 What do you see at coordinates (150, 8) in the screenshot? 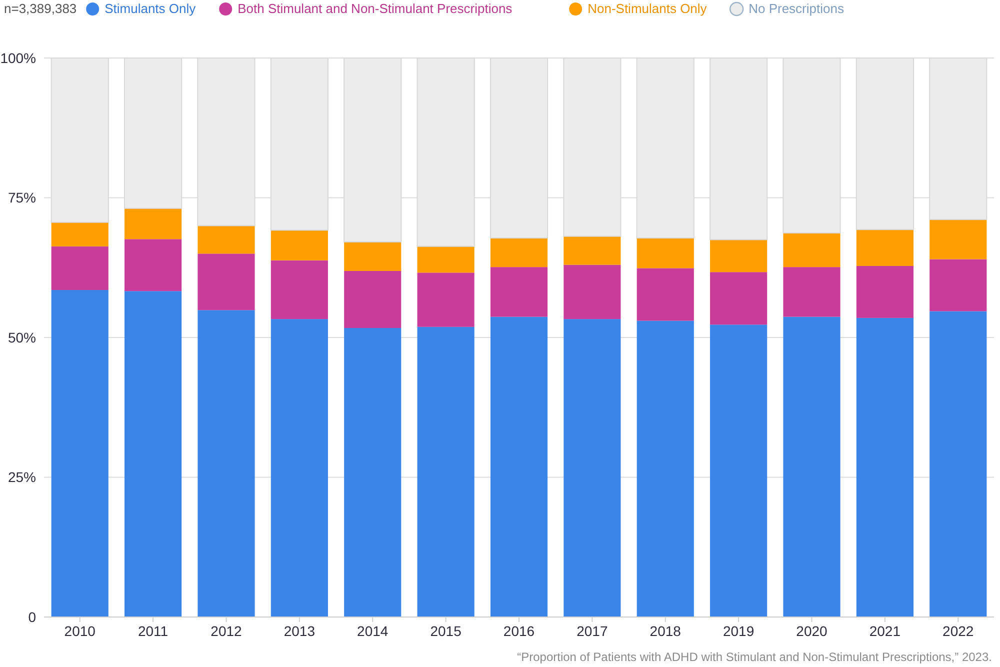
I see `legend-label: Stimulants Only` at bounding box center [150, 8].